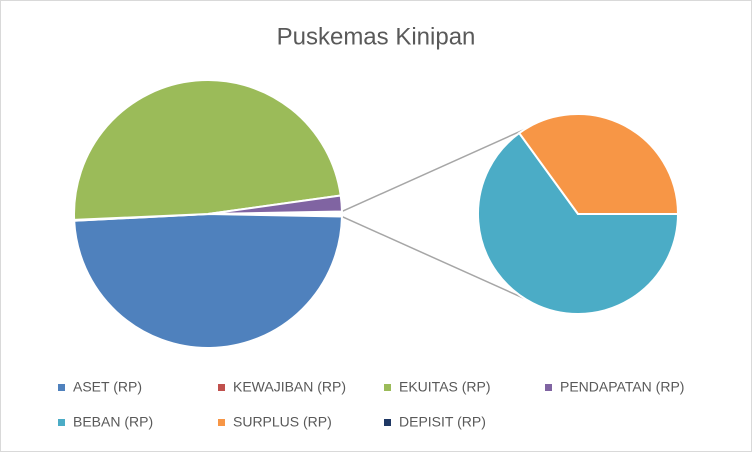  What do you see at coordinates (376, 36) in the screenshot?
I see `chart-title: Puskemas Kinipan` at bounding box center [376, 36].